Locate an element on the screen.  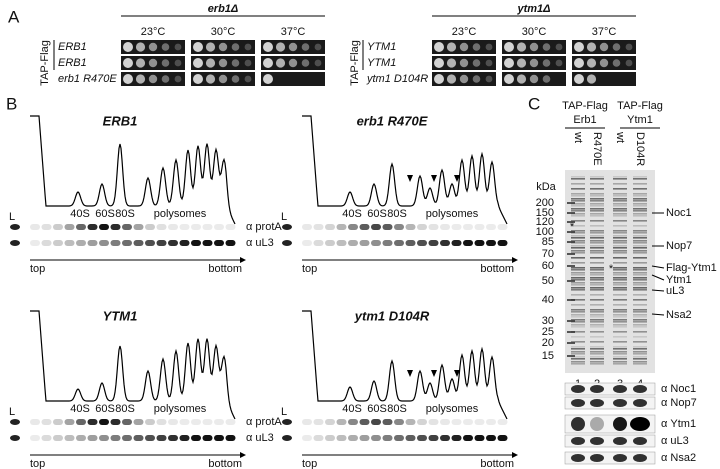
blot-label: α protA is located at coordinates (264, 227).